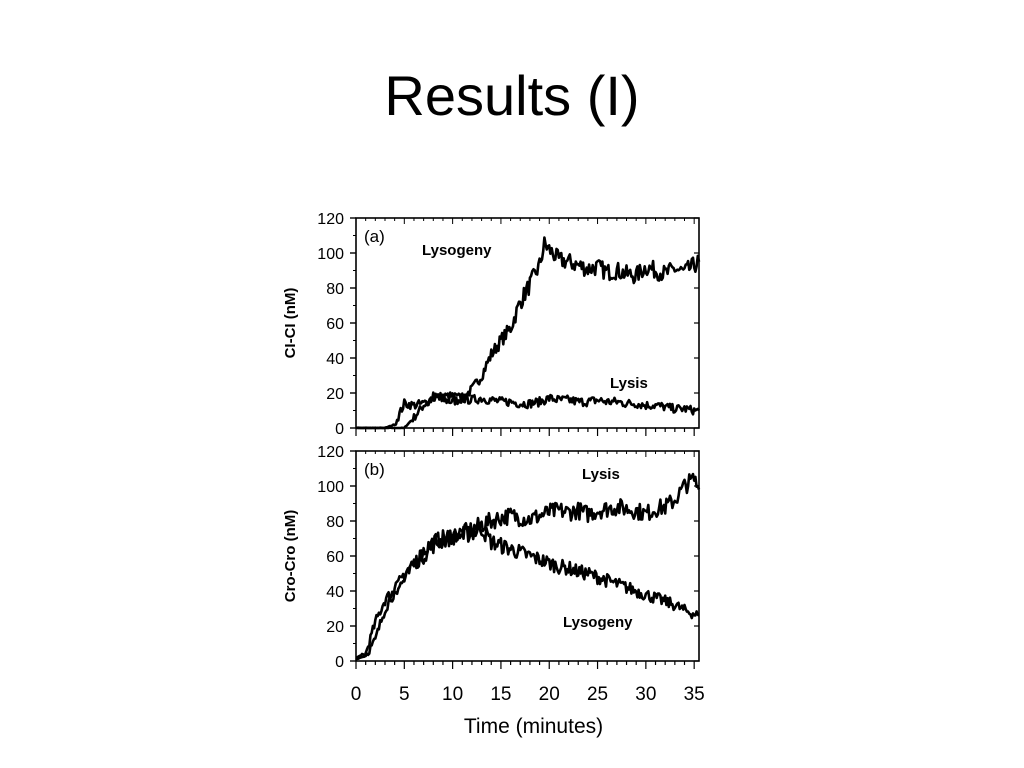 The width and height of the screenshot is (1024, 768). Describe the element at coordinates (597, 694) in the screenshot. I see `x-tick-label: 25` at that location.